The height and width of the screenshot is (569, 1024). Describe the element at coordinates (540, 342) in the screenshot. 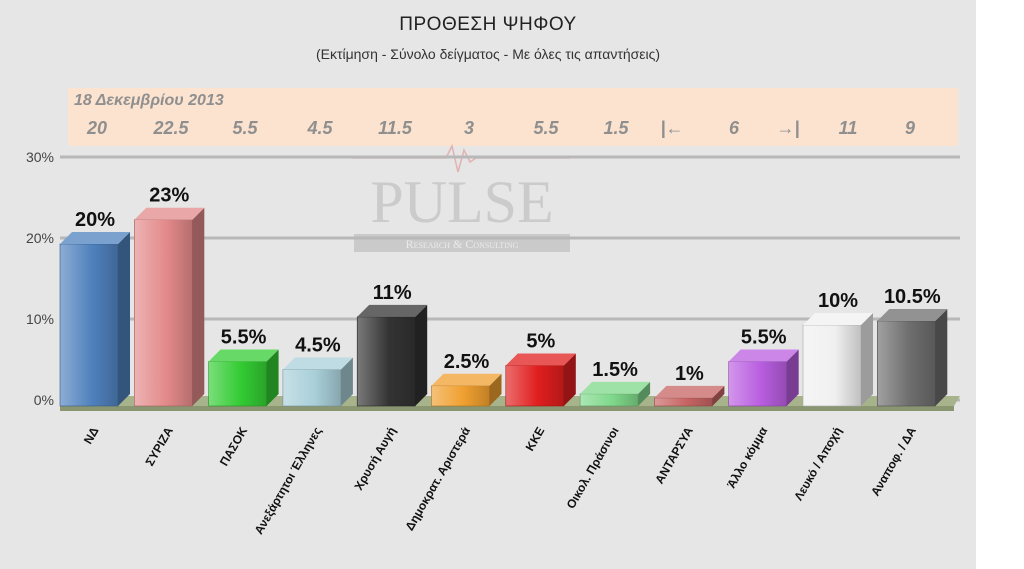

I see `data-label: 5%` at that location.